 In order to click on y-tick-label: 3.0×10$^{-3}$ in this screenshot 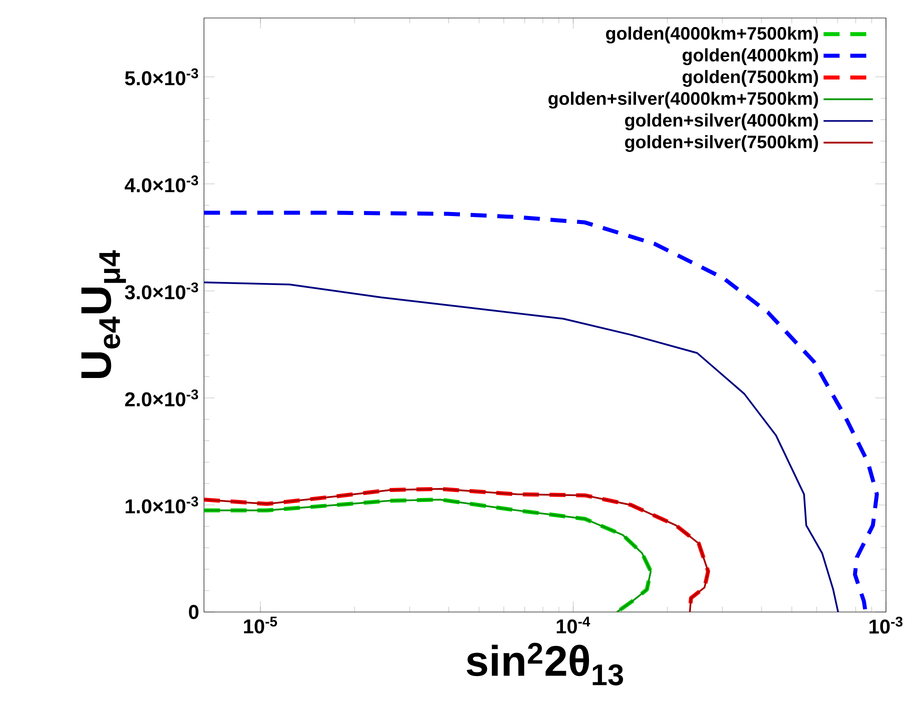, I will do `click(161, 291)`.